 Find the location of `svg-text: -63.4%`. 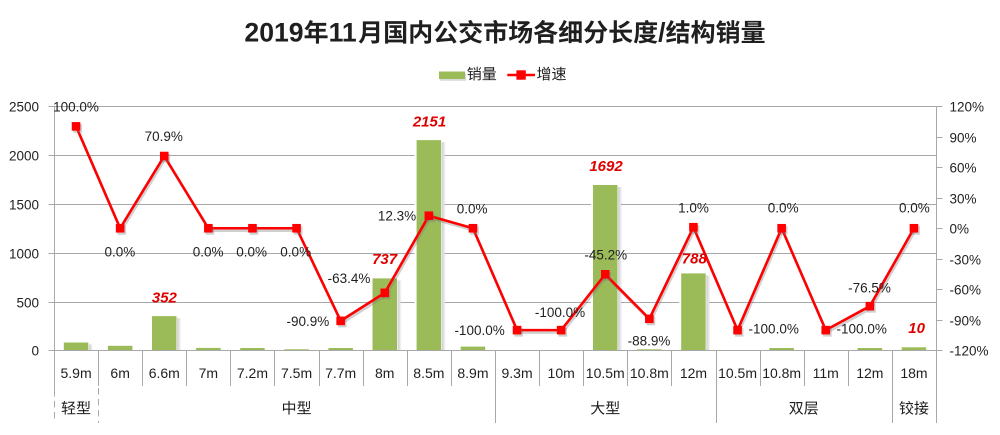

svg-text: -63.4% is located at coordinates (349, 278).